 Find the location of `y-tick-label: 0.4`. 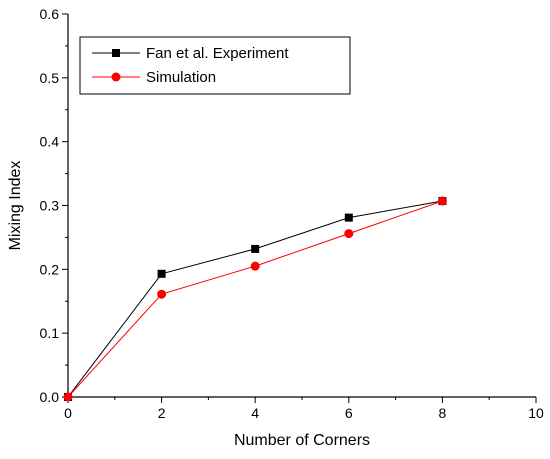

y-tick-label: 0.4 is located at coordinates (50, 142).